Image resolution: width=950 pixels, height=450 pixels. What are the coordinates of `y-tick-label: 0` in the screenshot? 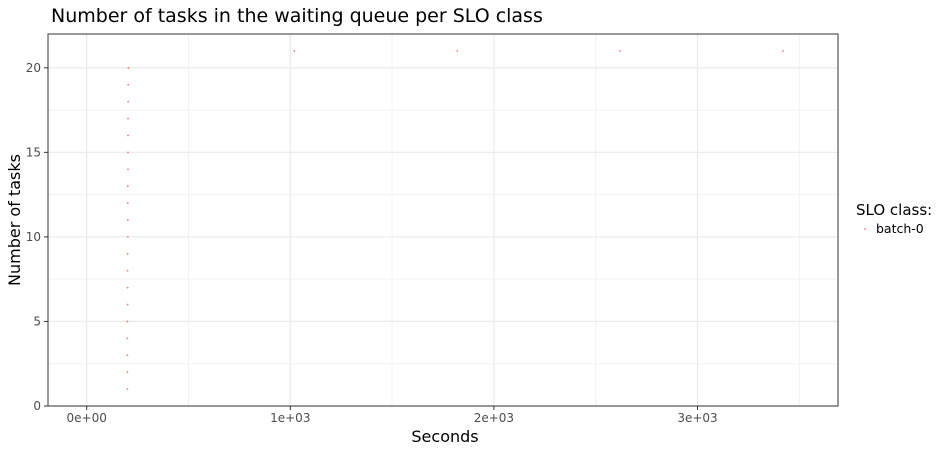 It's located at (37, 406).